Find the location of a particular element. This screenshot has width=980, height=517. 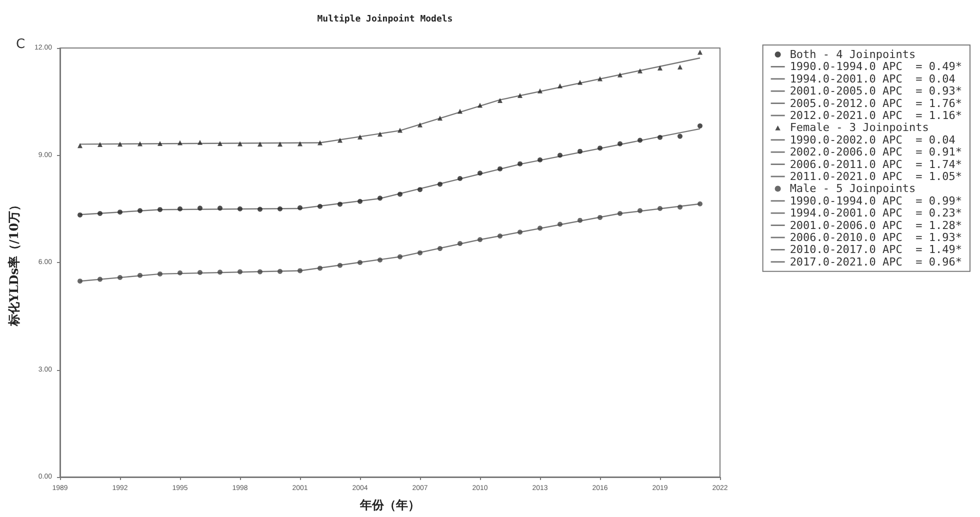

legend-label: 2002.0-2006.0 APC = 0.91* is located at coordinates (876, 152).